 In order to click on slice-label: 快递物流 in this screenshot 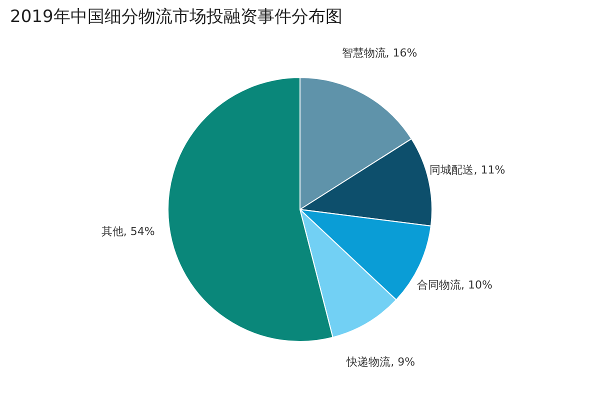, I will do `click(368, 362)`.